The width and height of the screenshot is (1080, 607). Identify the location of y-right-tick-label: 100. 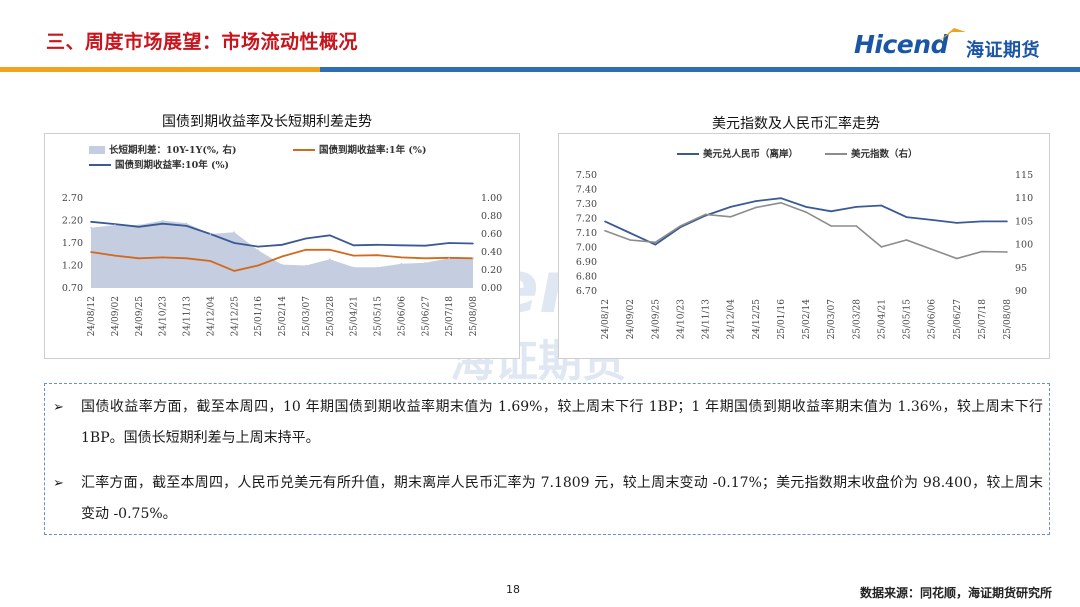
(1024, 245).